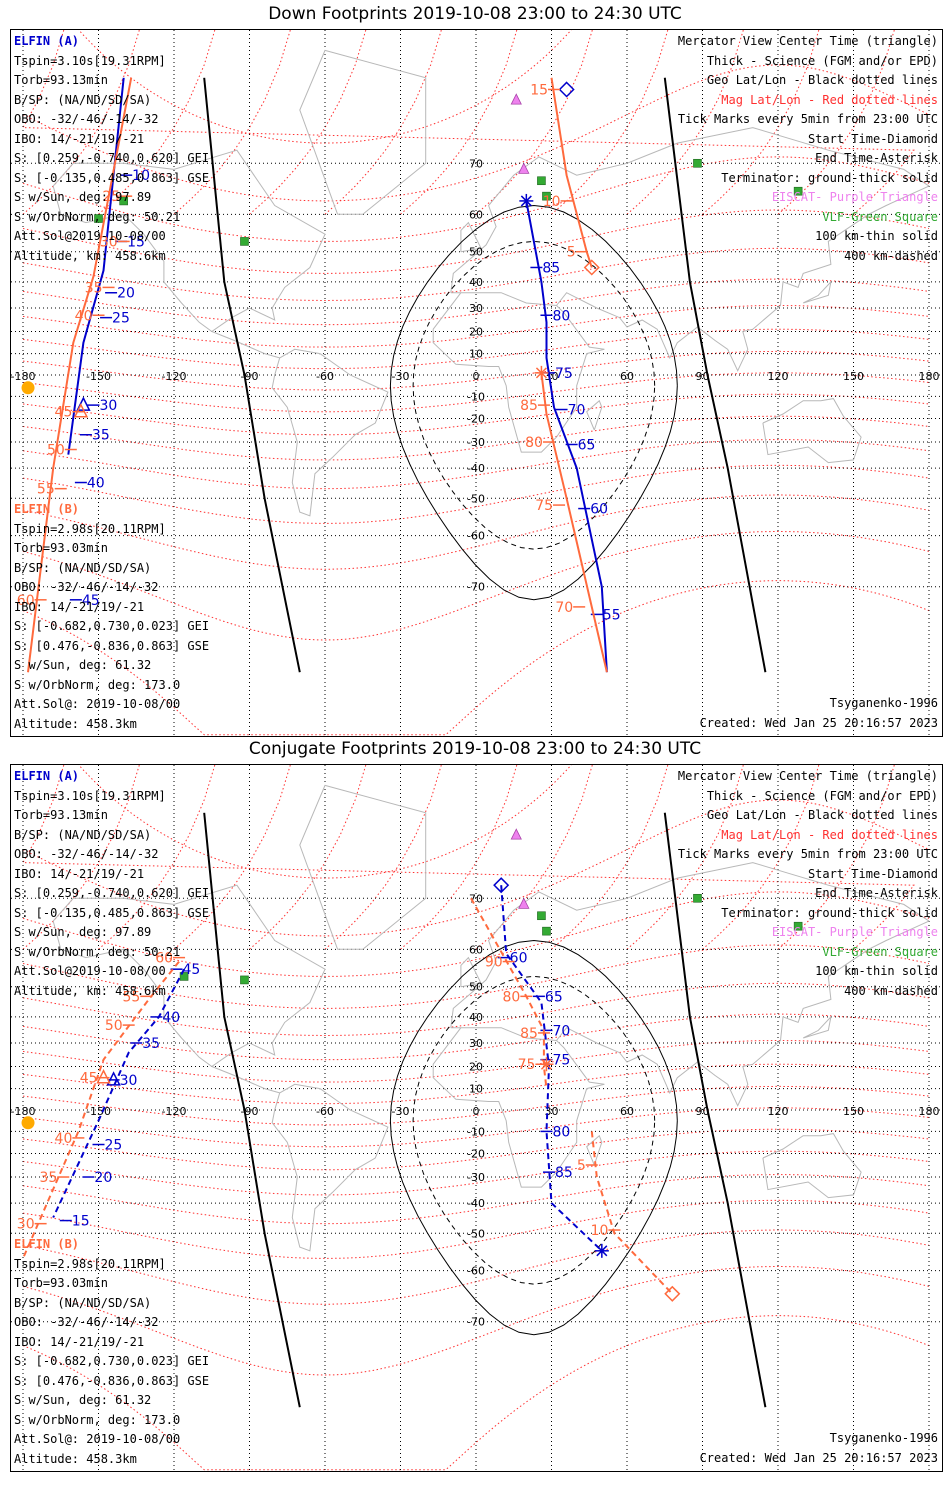 Image resolution: width=950 pixels, height=1500 pixels. What do you see at coordinates (28, 1123) in the screenshot?
I see `sun-marker` at bounding box center [28, 1123].